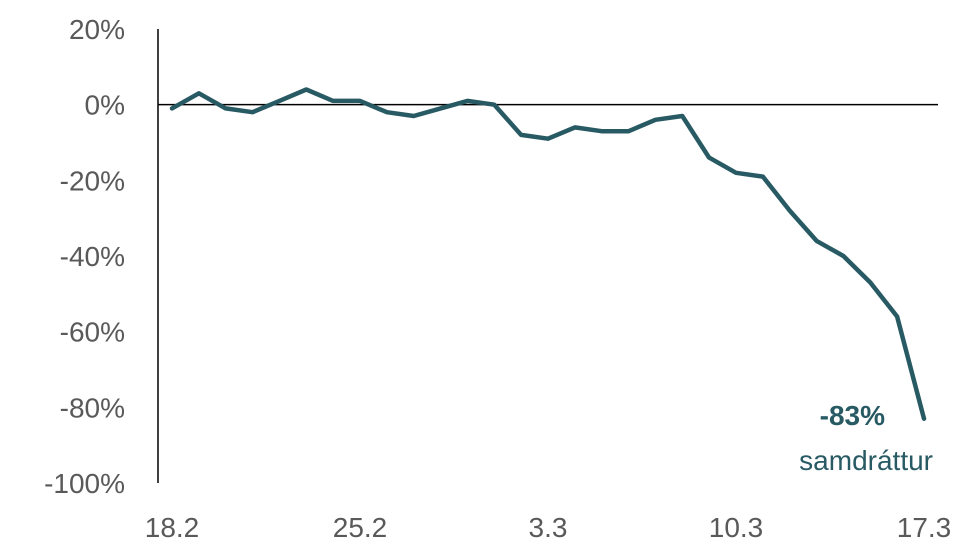 The width and height of the screenshot is (966, 542). I want to click on y-tick-label: -80%, so click(92, 407).